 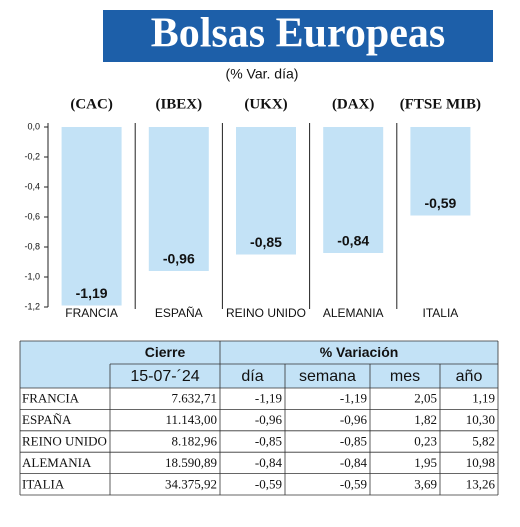 I want to click on x-tick-label: ALEMANIA, so click(x=353, y=313).